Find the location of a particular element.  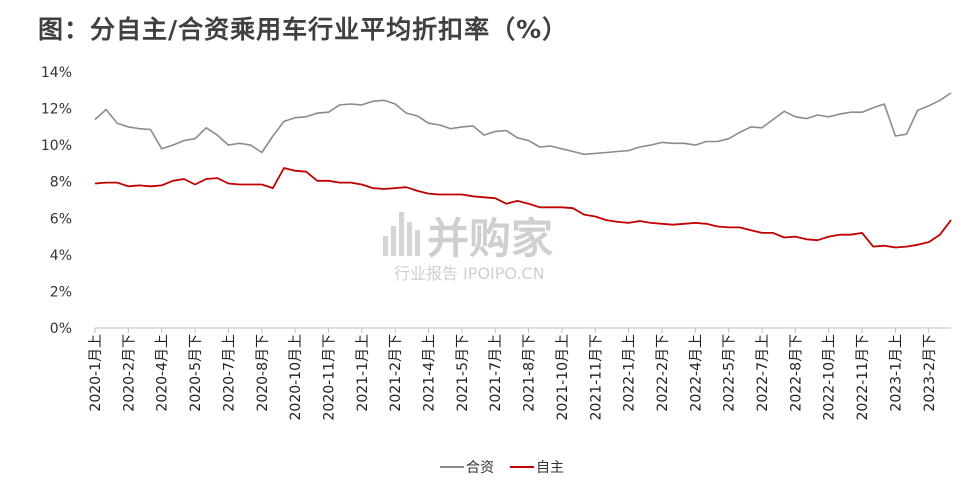

x-tick-label: 2020-8月下 is located at coordinates (263, 373).